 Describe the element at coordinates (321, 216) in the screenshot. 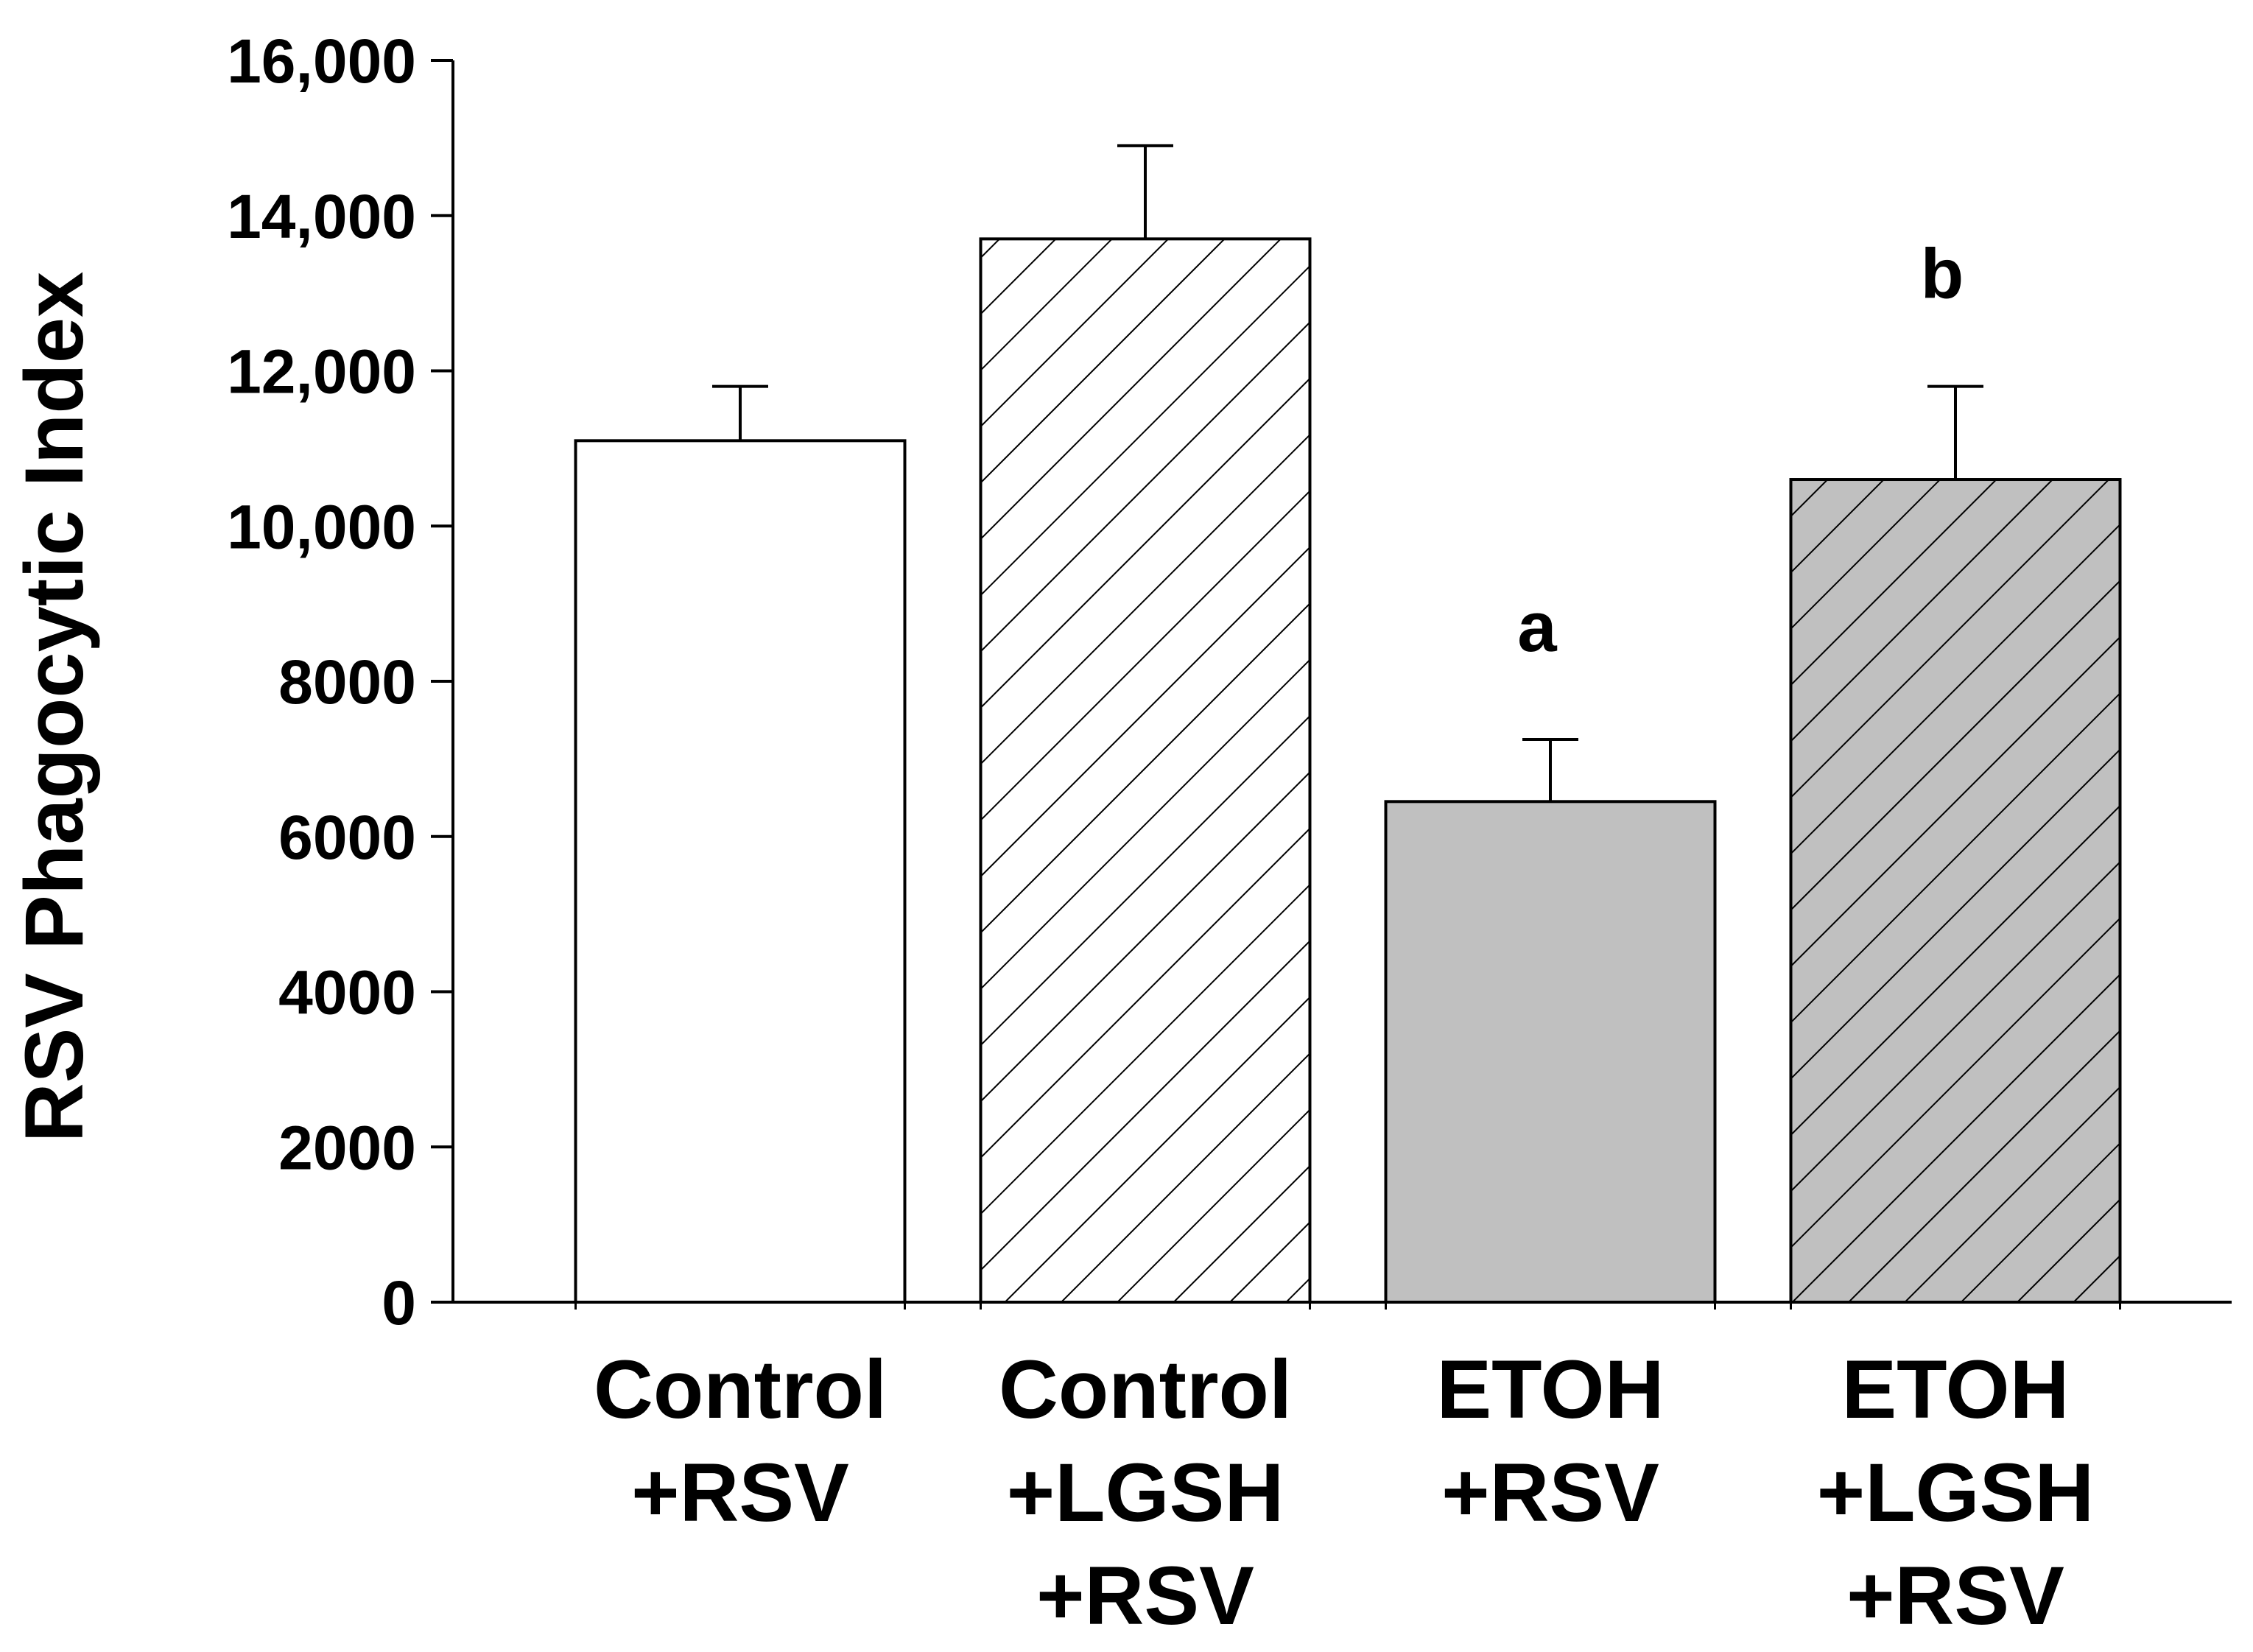

I see `y-tick-label: 14,000` at that location.